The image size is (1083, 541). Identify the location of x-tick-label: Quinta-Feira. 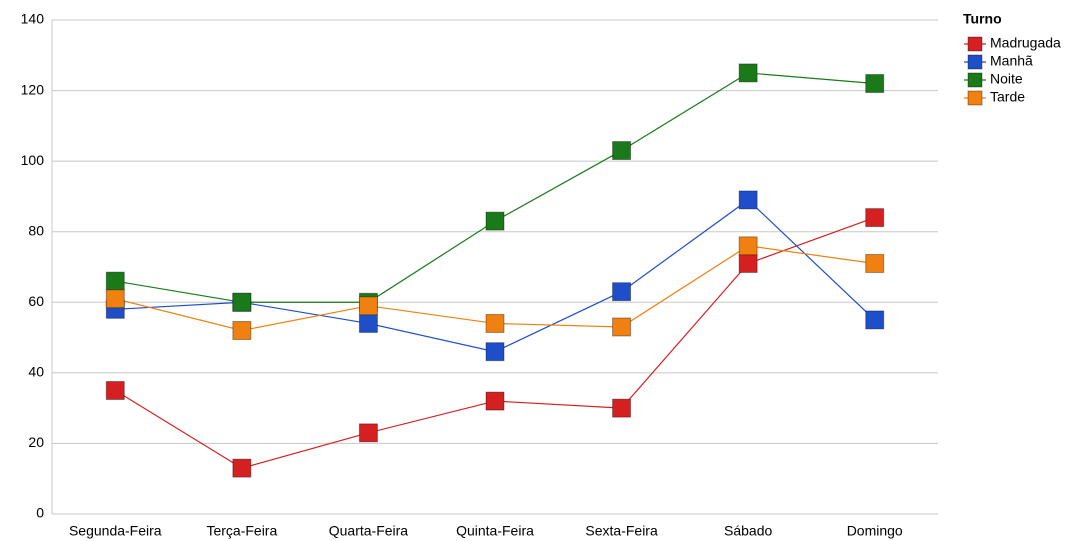
(495, 531).